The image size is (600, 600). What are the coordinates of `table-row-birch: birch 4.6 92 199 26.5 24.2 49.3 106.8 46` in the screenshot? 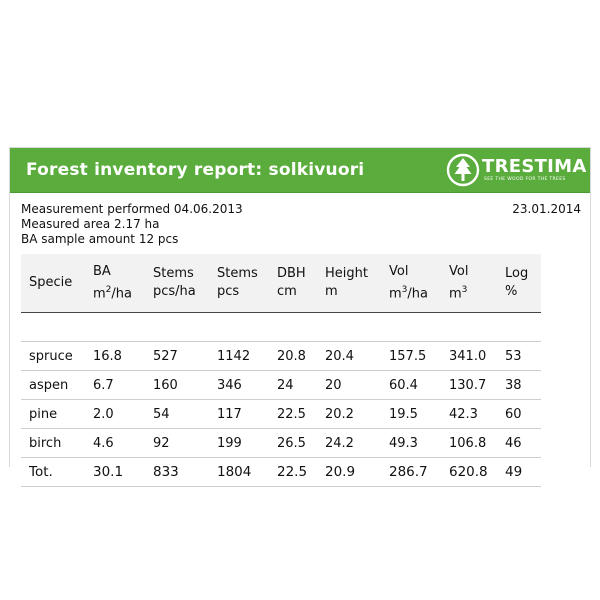 It's located at (281, 443).